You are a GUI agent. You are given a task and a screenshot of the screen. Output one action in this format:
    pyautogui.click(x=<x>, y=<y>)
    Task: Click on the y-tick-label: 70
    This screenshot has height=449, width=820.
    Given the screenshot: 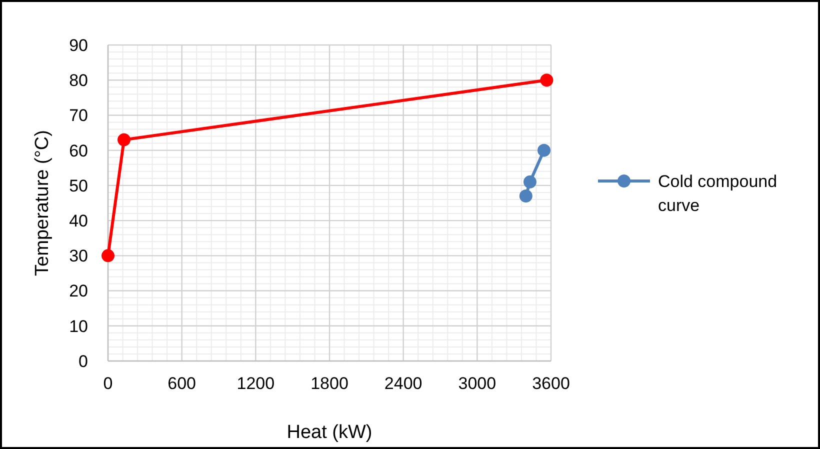 What is the action you would take?
    pyautogui.click(x=78, y=116)
    